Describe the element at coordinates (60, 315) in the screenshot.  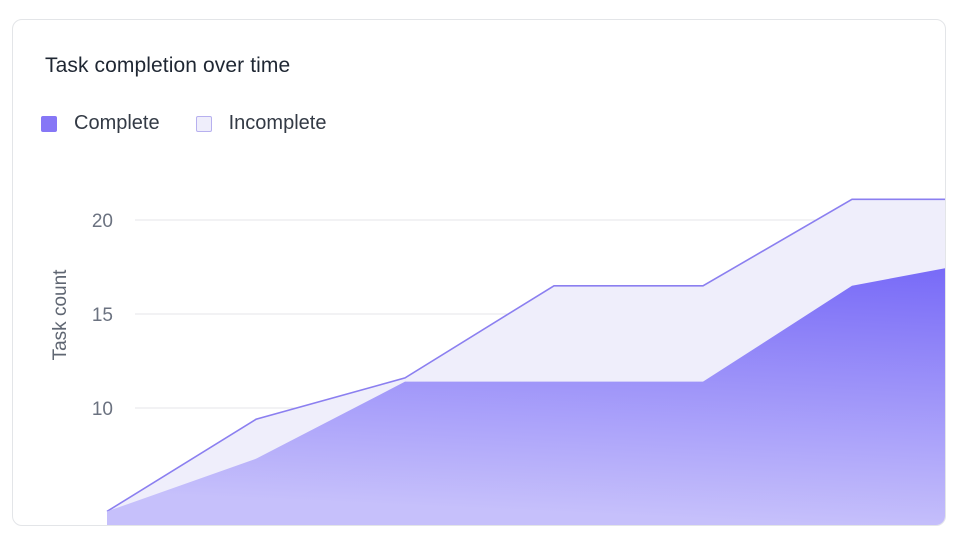
I see `y-axis-label: Task count` at that location.